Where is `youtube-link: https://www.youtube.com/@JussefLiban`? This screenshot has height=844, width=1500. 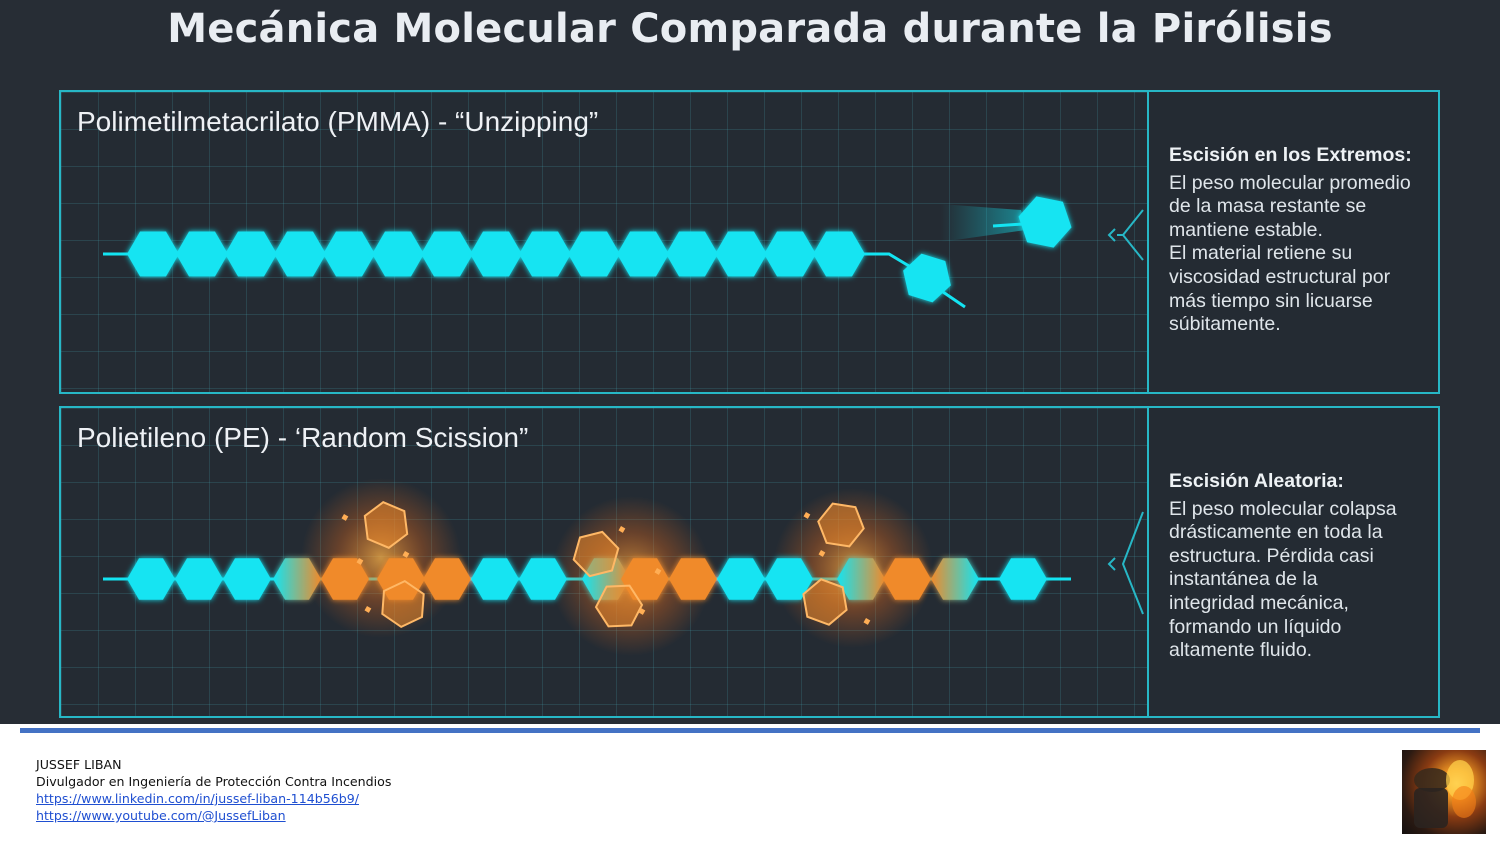
youtube-link: https://www.youtube.com/@JussefLiban is located at coordinates (161, 815).